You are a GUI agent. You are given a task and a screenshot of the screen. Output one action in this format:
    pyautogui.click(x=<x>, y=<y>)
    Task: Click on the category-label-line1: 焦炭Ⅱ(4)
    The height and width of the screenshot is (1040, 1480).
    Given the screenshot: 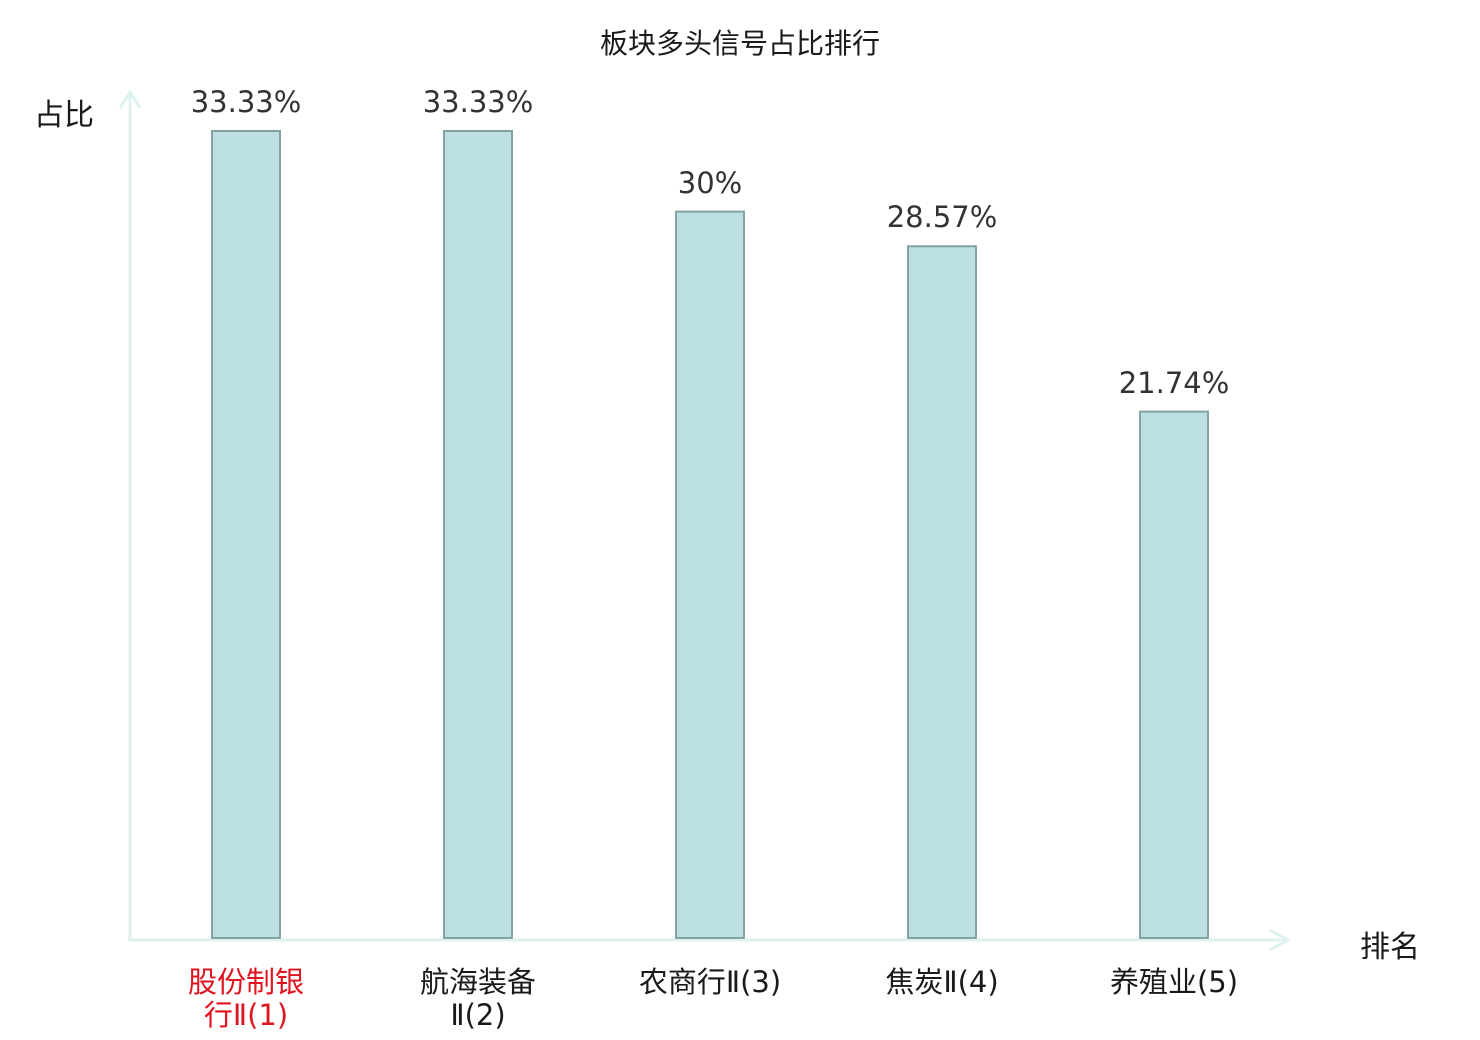 What is the action you would take?
    pyautogui.click(x=942, y=982)
    